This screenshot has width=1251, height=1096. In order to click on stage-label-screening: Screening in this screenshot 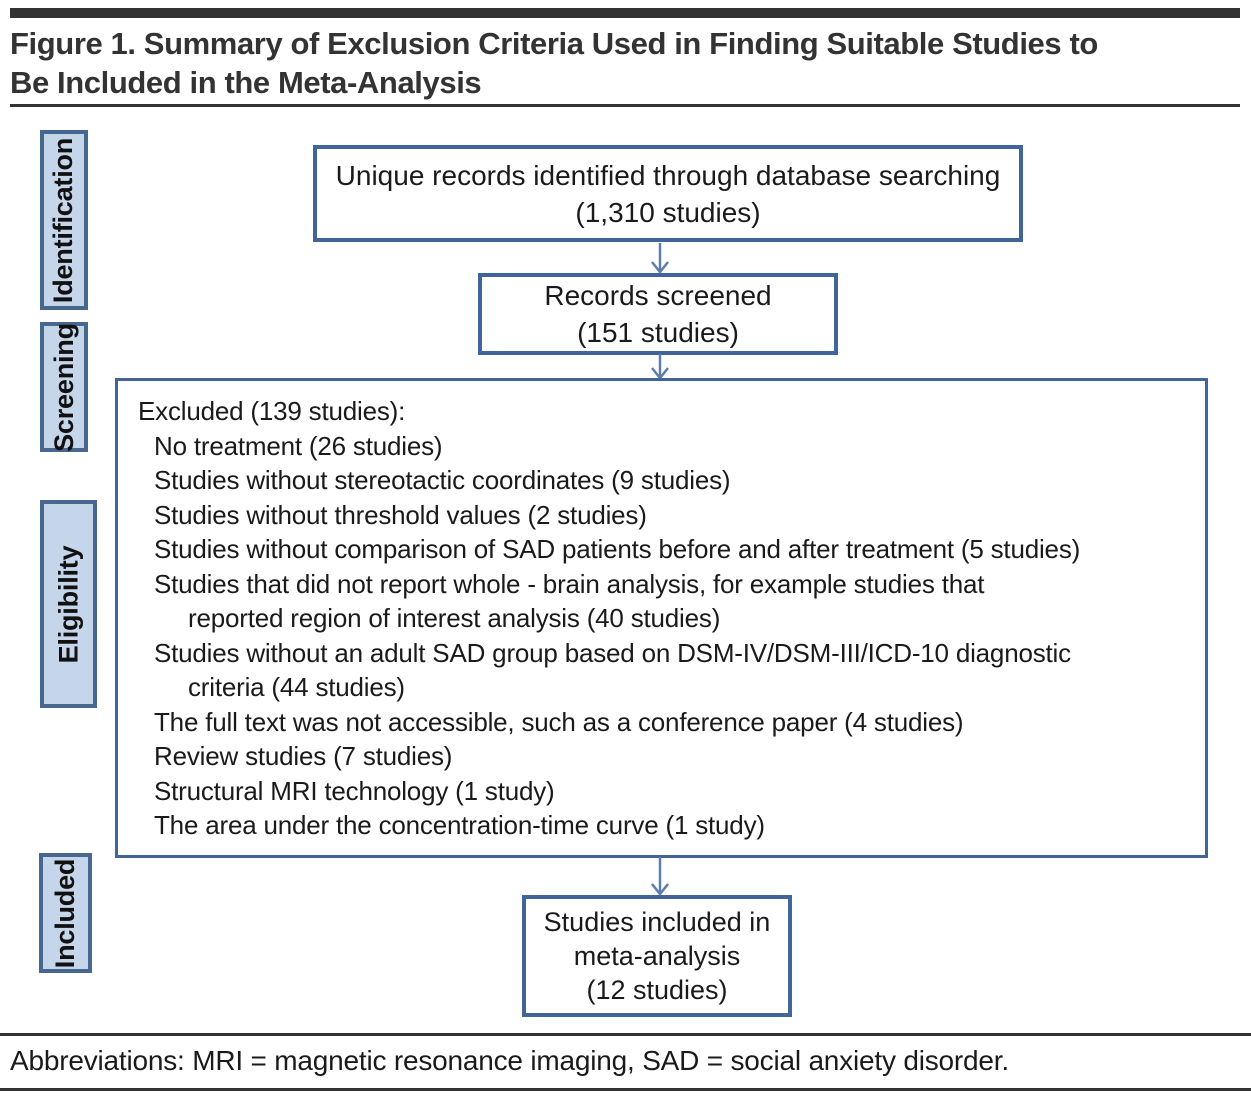, I will do `click(64, 387)`.